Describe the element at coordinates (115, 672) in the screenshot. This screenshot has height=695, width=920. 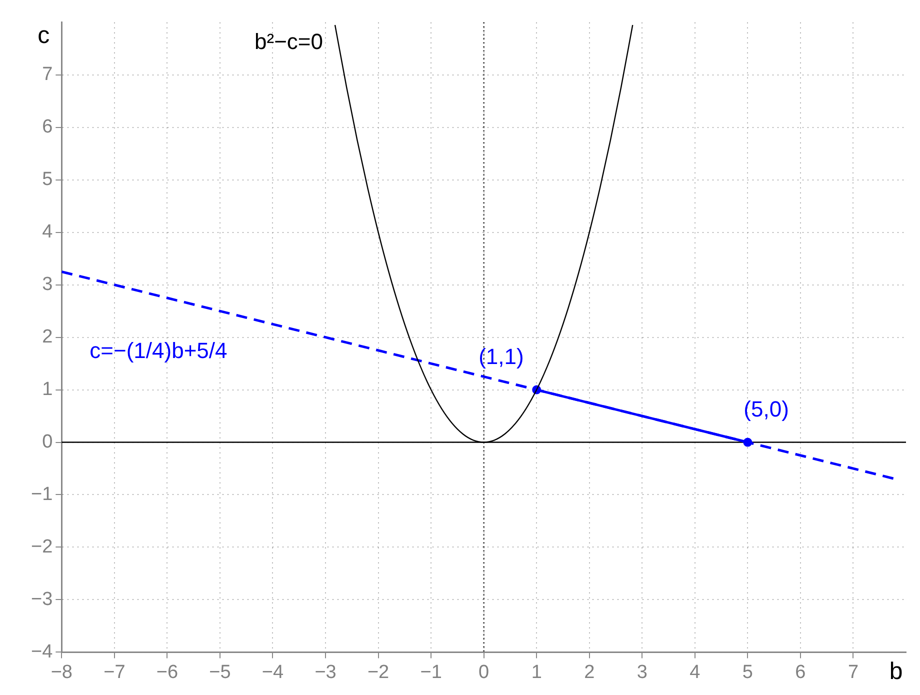
I see `x-tick-label: −7` at that location.